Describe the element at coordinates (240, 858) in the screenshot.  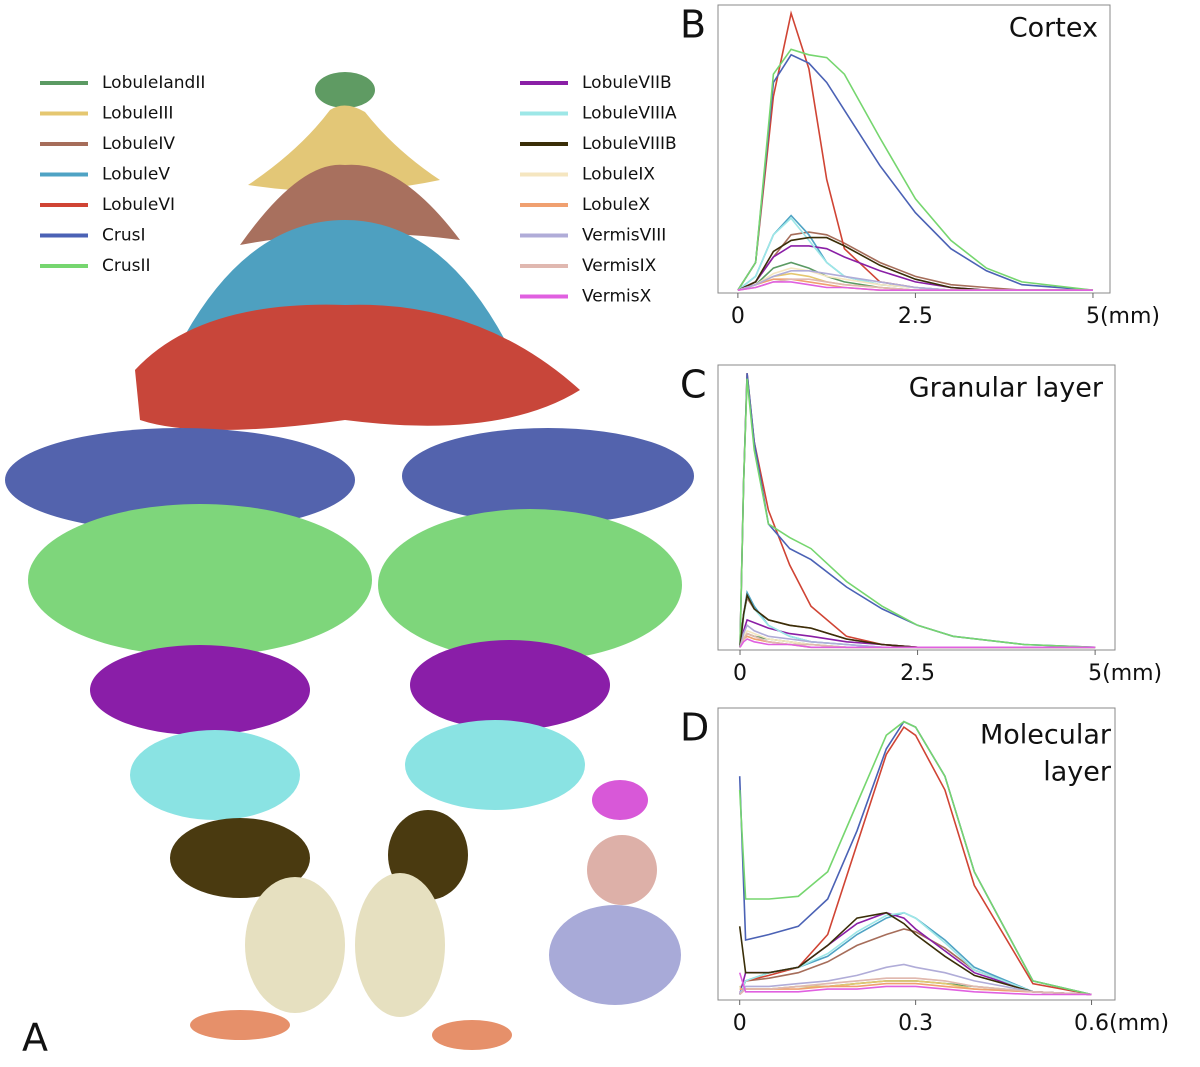
I see `lobule-viiib-left` at that location.